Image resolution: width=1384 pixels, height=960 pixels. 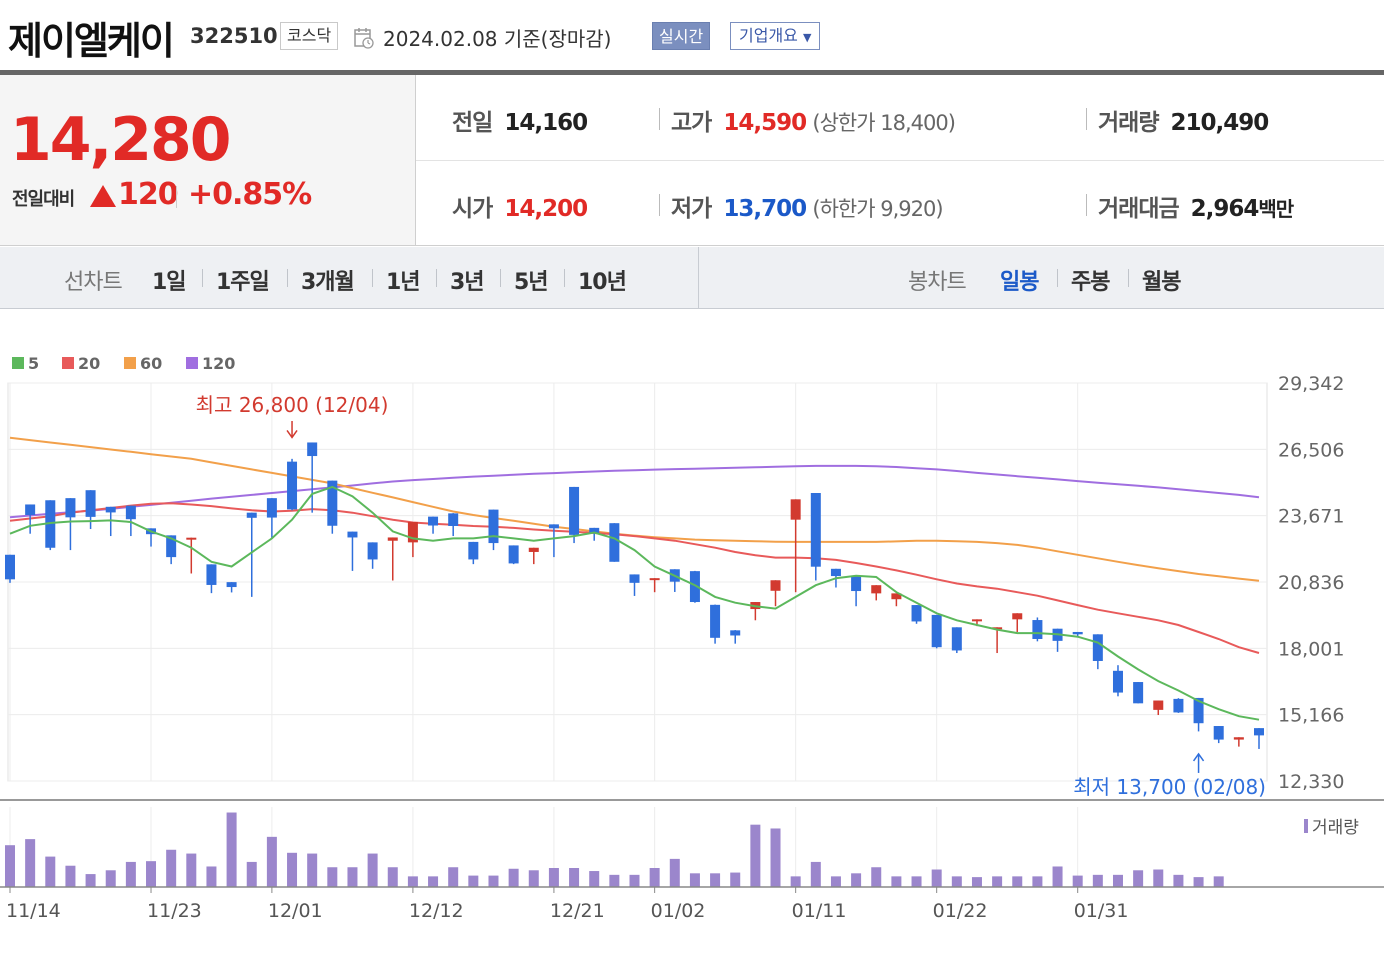 What do you see at coordinates (472, 209) in the screenshot?
I see `open-label: 시가` at bounding box center [472, 209].